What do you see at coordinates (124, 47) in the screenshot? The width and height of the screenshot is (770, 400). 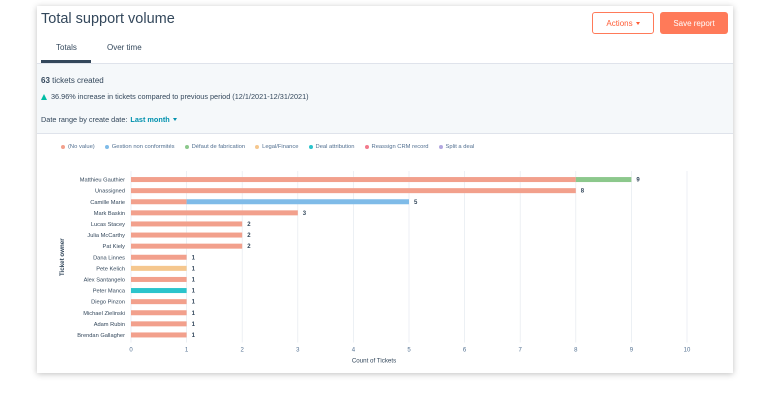 I see `tab-over-time: Over time` at bounding box center [124, 47].